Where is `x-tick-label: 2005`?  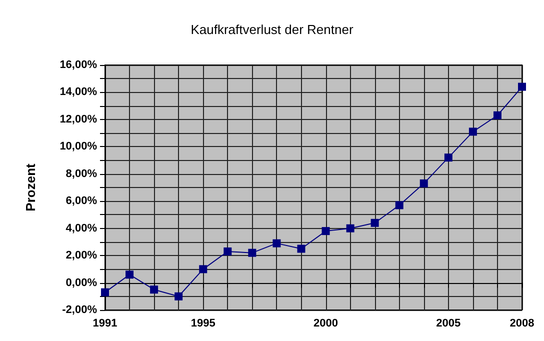 x-tick-label: 2005 is located at coordinates (448, 324).